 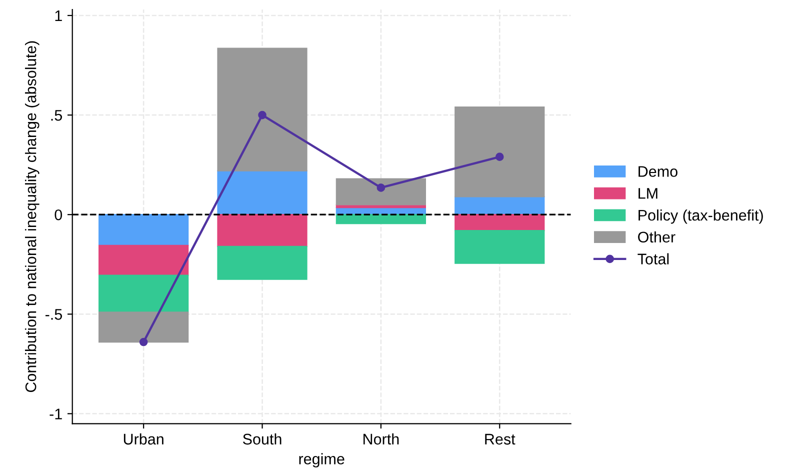 What do you see at coordinates (653, 258) in the screenshot?
I see `legend-label: Total` at bounding box center [653, 258].